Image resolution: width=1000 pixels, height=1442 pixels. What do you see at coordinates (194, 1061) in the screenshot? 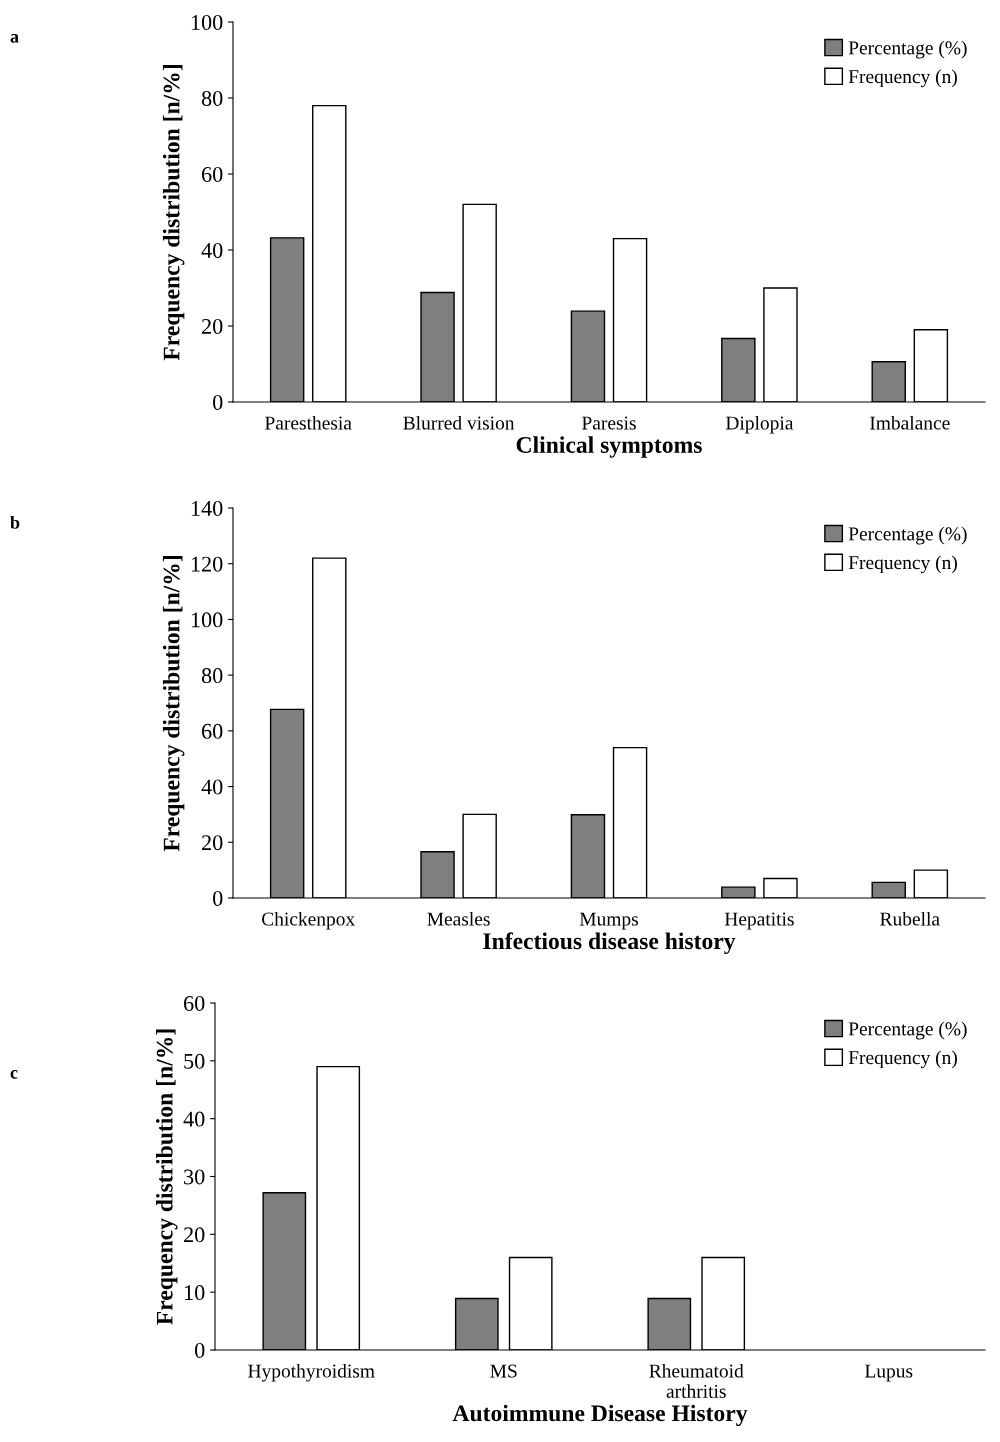
I see `y-tick-label: 50` at bounding box center [194, 1061].